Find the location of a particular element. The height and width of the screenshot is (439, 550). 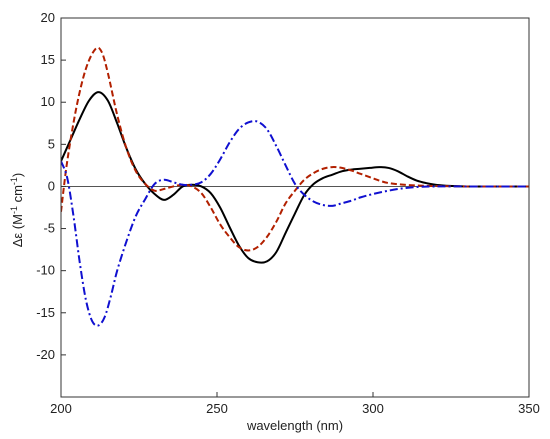

y-tick-label: -20 is located at coordinates (45, 354).